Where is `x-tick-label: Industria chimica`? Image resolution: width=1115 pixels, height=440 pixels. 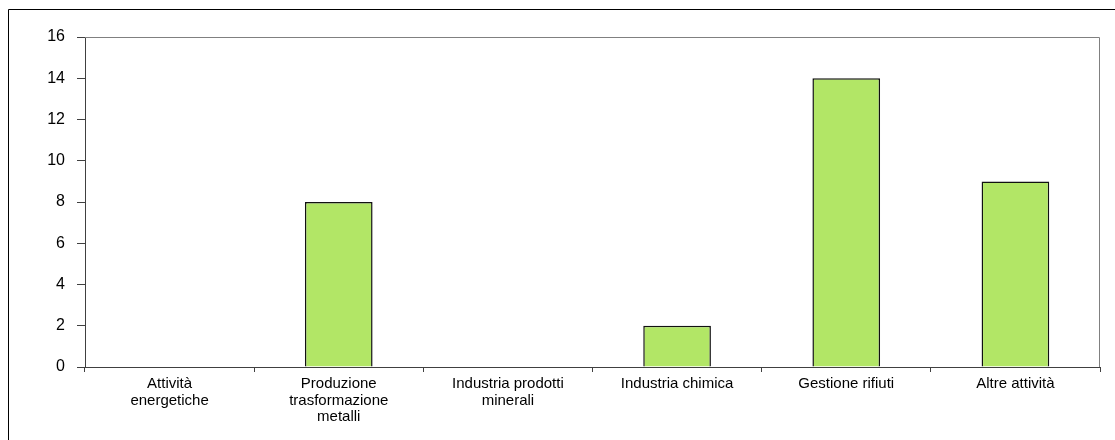 x-tick-label: Industria chimica is located at coordinates (677, 383).